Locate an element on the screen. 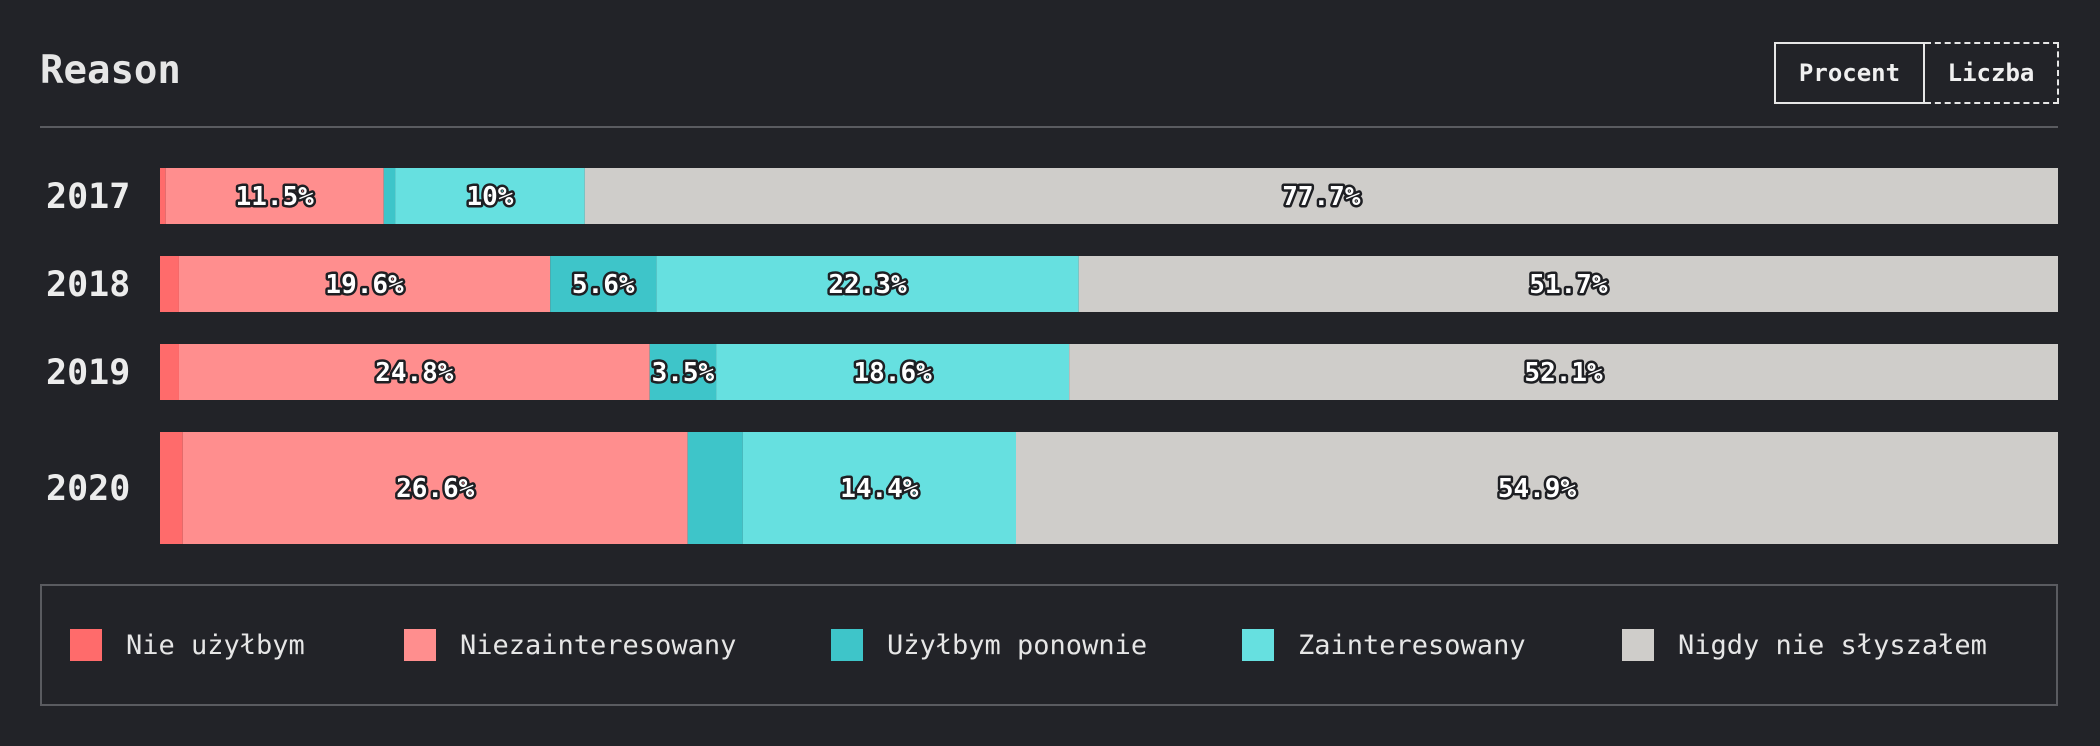 The image size is (2100, 746). data-label-2020-4: 54.9% is located at coordinates (1537, 489).